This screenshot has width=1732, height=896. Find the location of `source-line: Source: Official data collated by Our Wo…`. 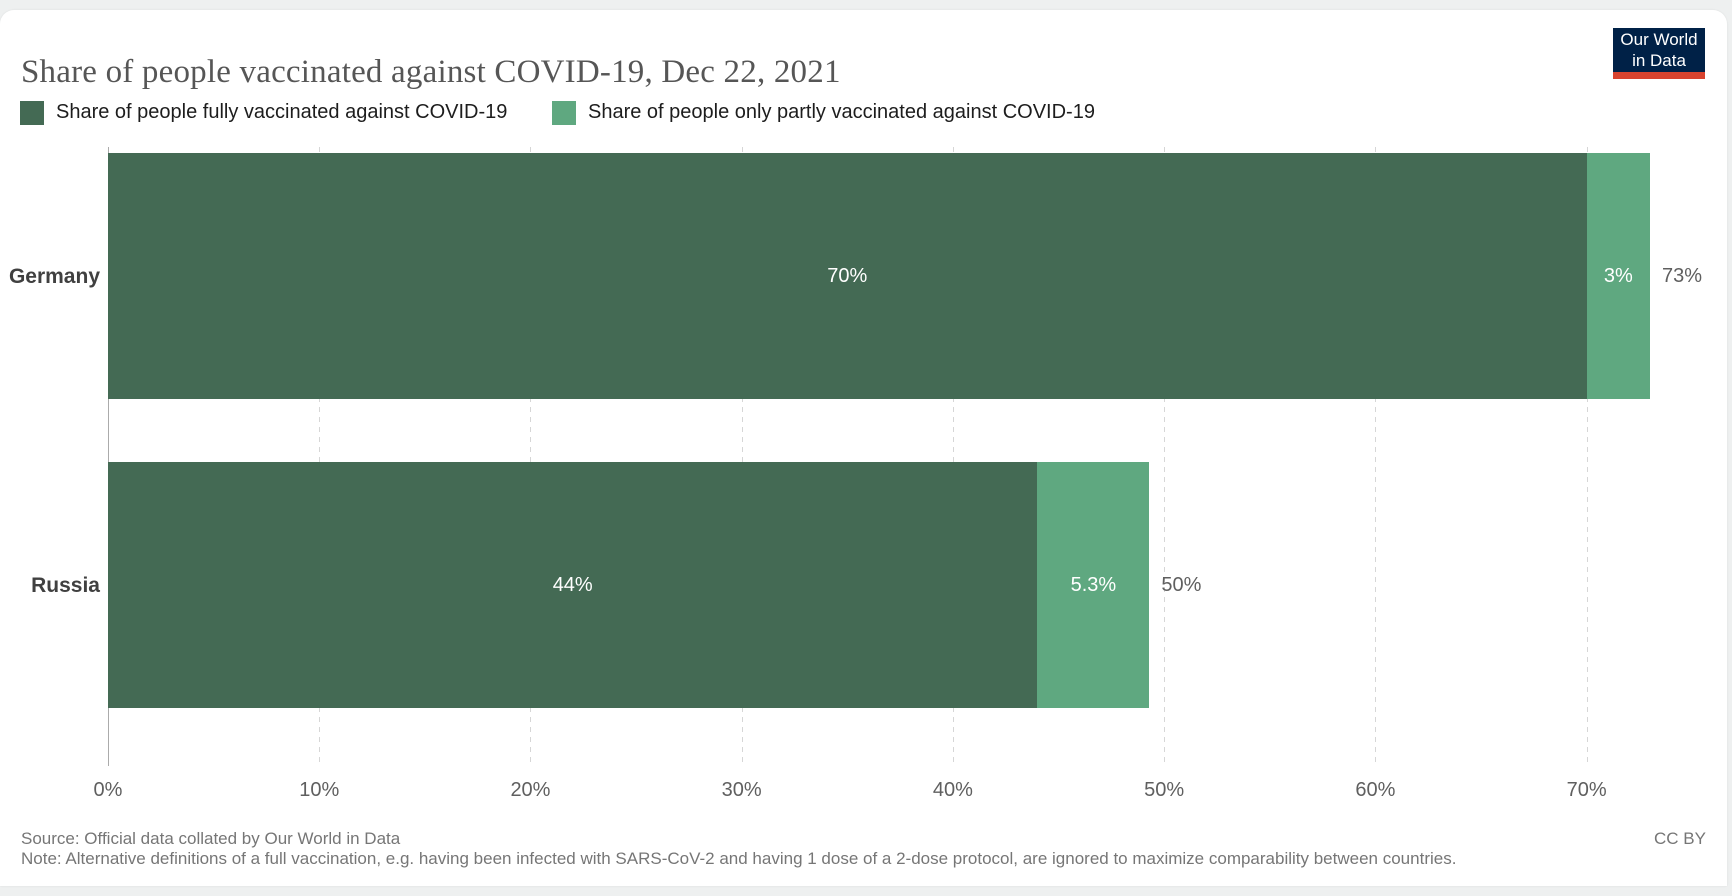

source-line: Source: Official data collated by Our Wo… is located at coordinates (211, 838).